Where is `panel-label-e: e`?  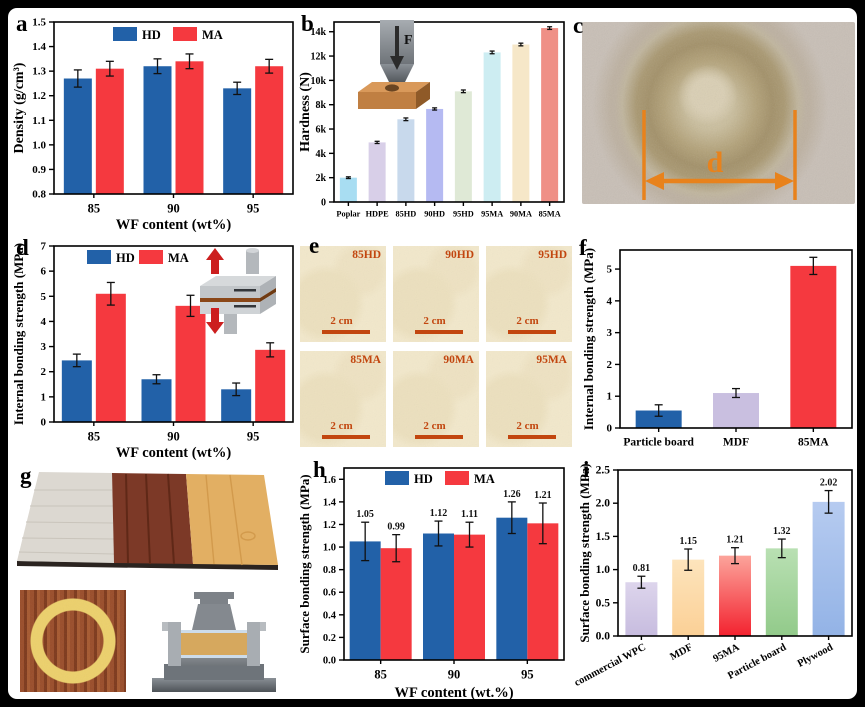
panel-label-e: e is located at coordinates (314, 245).